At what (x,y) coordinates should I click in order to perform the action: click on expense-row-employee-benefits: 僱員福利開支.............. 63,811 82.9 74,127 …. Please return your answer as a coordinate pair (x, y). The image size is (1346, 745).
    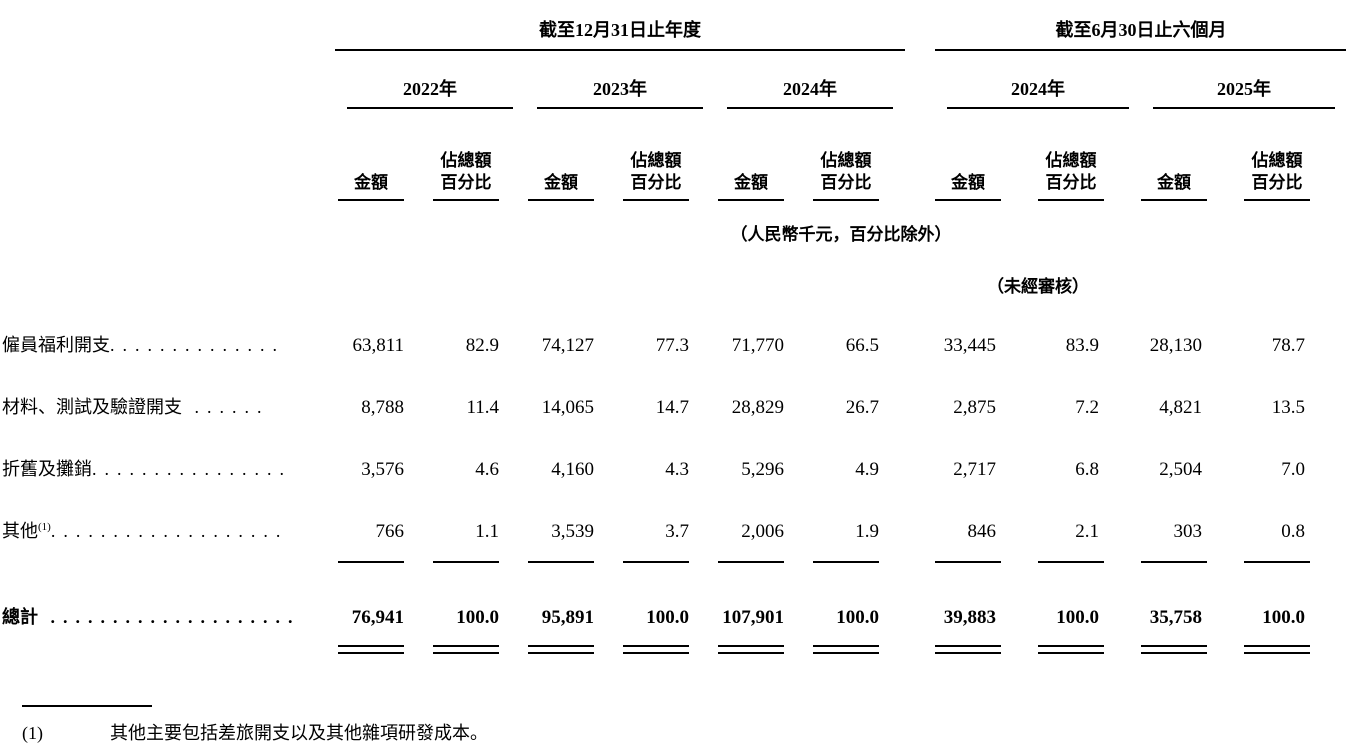
    Looking at the image, I should click on (673, 336).